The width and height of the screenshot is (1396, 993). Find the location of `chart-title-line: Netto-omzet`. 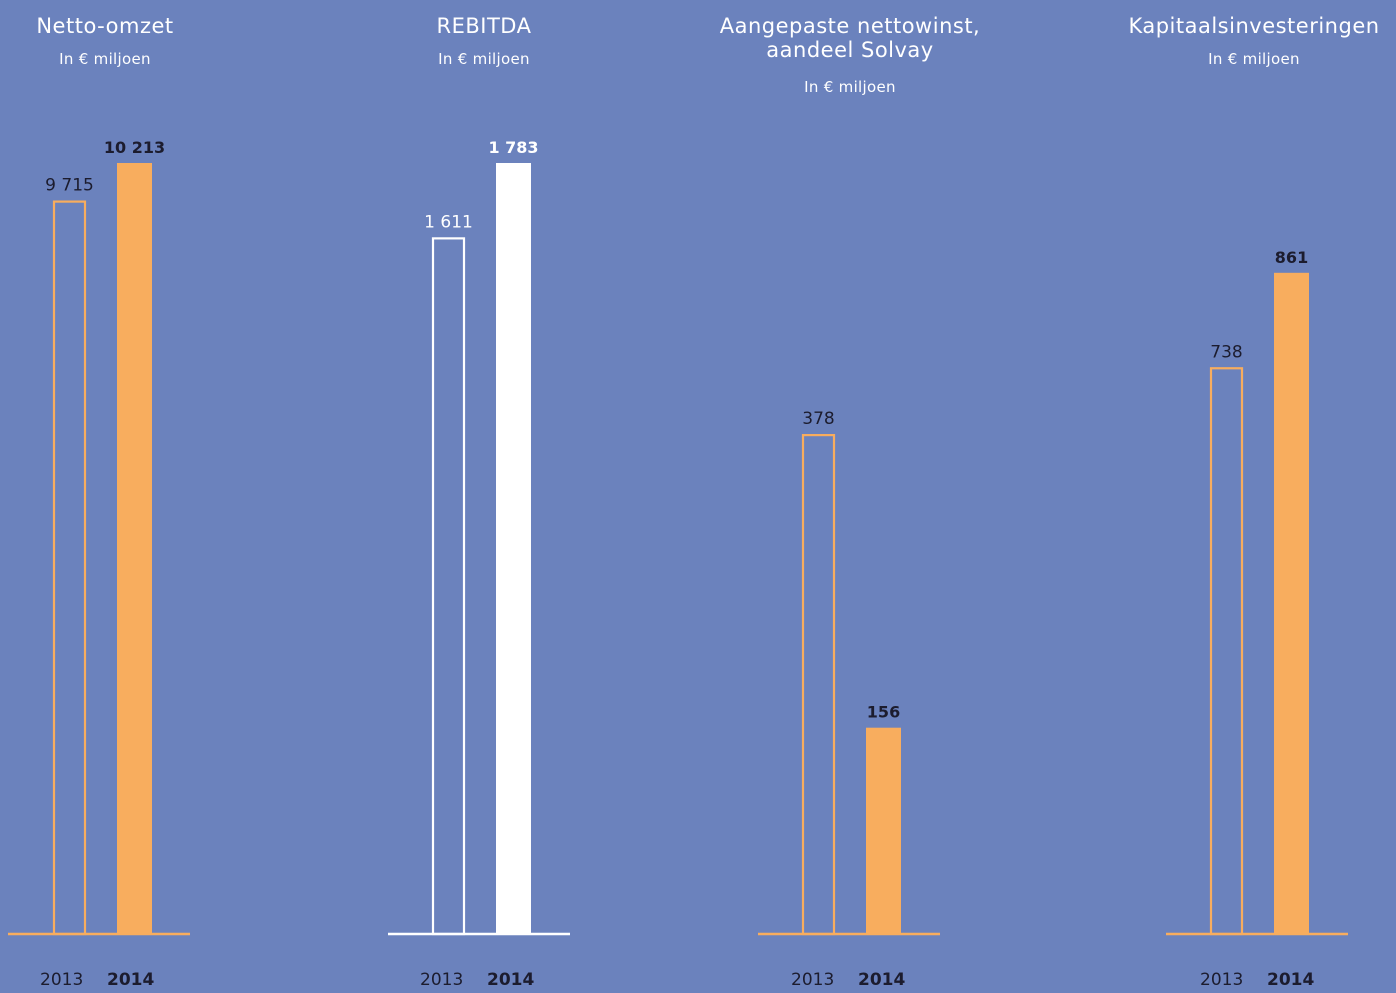

chart-title-line: Netto-omzet is located at coordinates (105, 26).